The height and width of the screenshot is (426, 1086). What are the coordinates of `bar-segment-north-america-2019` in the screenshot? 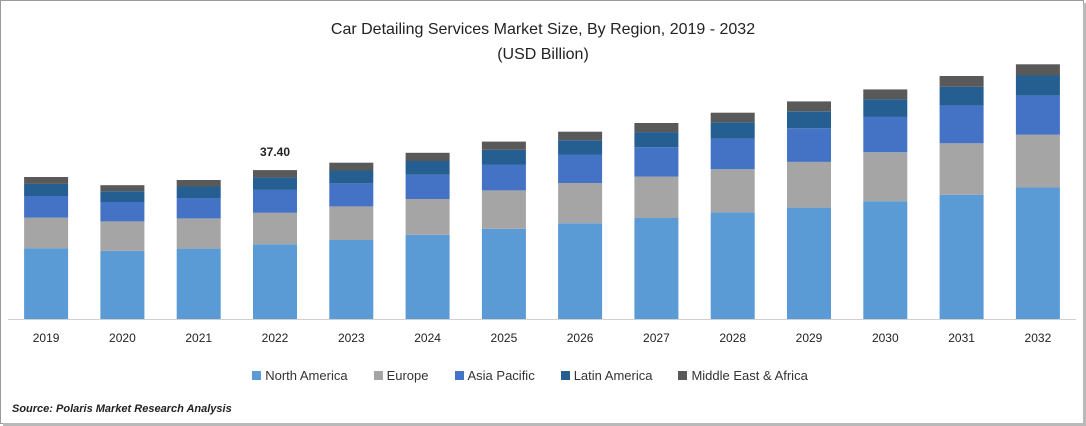 It's located at (46, 283).